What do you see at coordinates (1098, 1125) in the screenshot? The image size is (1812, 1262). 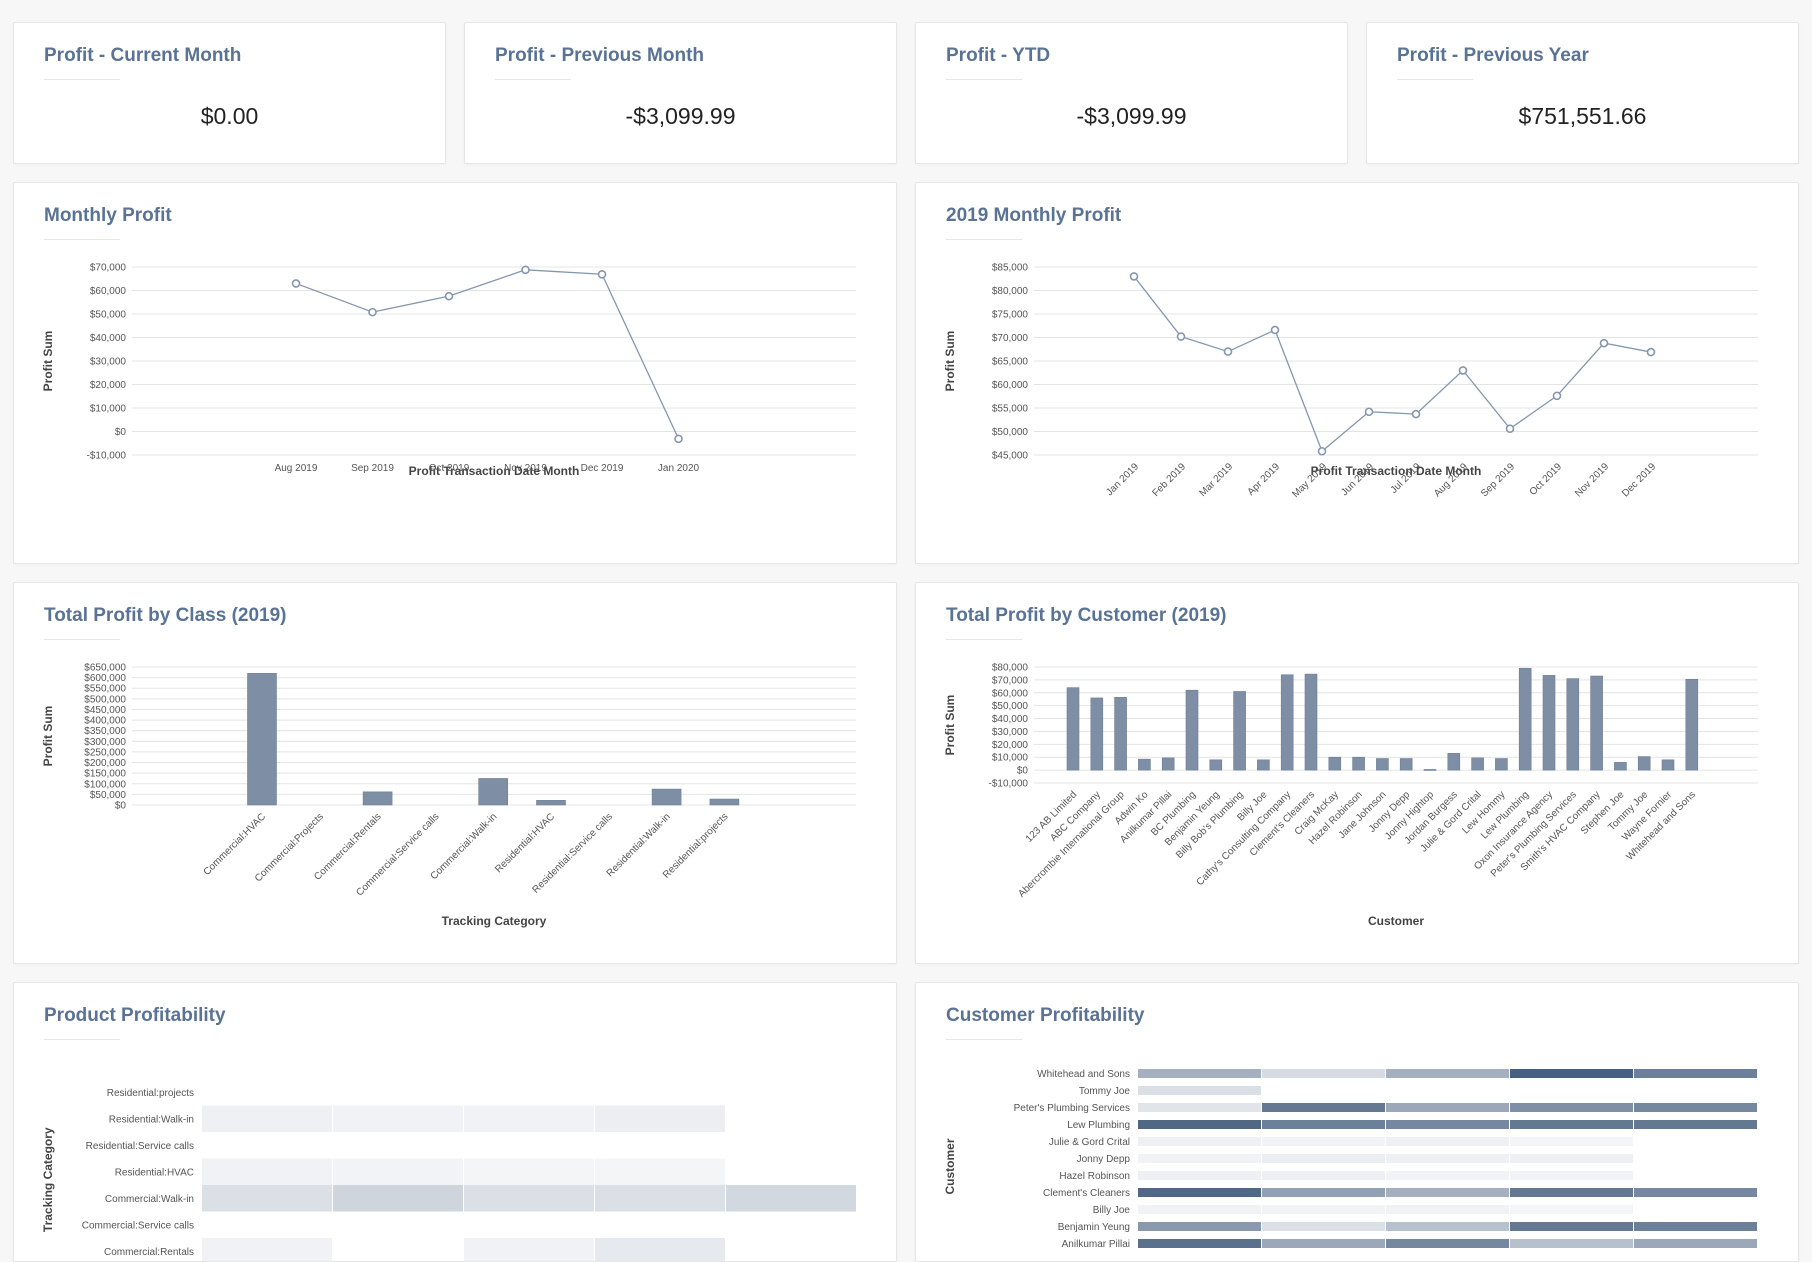 I see `row-label: Lew Plumbing` at bounding box center [1098, 1125].